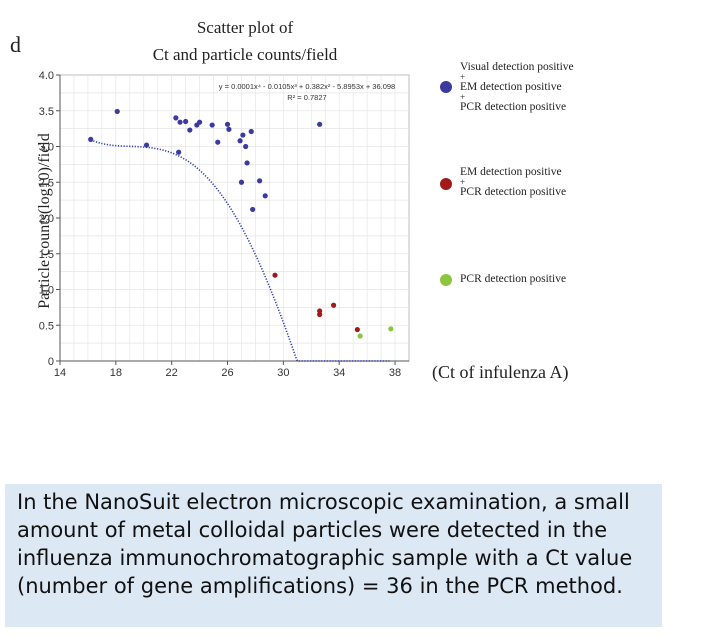 The height and width of the screenshot is (639, 720). Describe the element at coordinates (306, 97) in the screenshot. I see `trendline-r-squared: R² = 0.7827` at that location.